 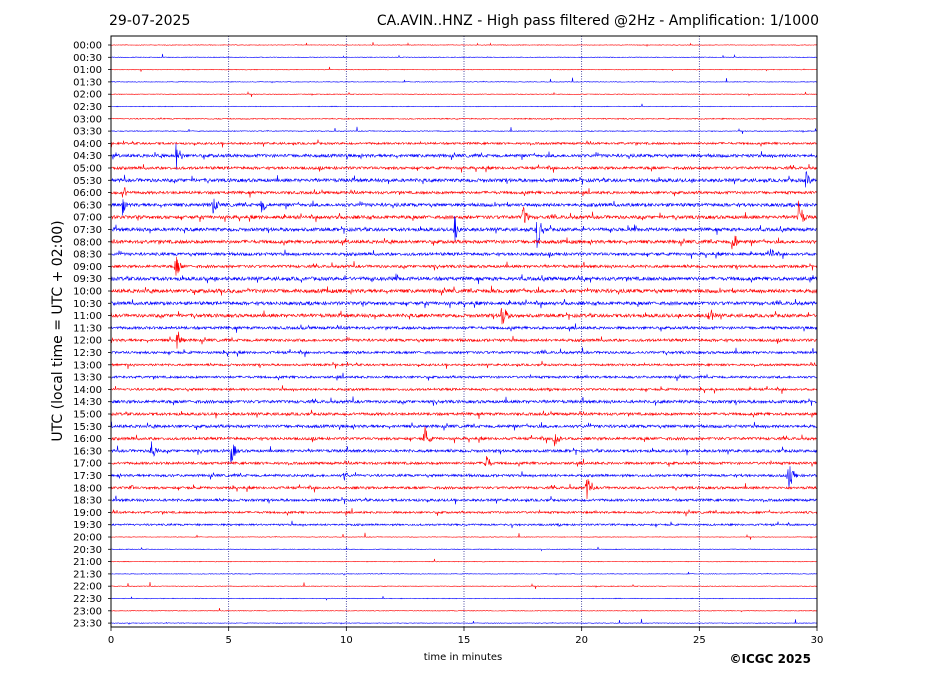 What do you see at coordinates (87, 156) in the screenshot?
I see `y-tick-label: 04:30` at bounding box center [87, 156].